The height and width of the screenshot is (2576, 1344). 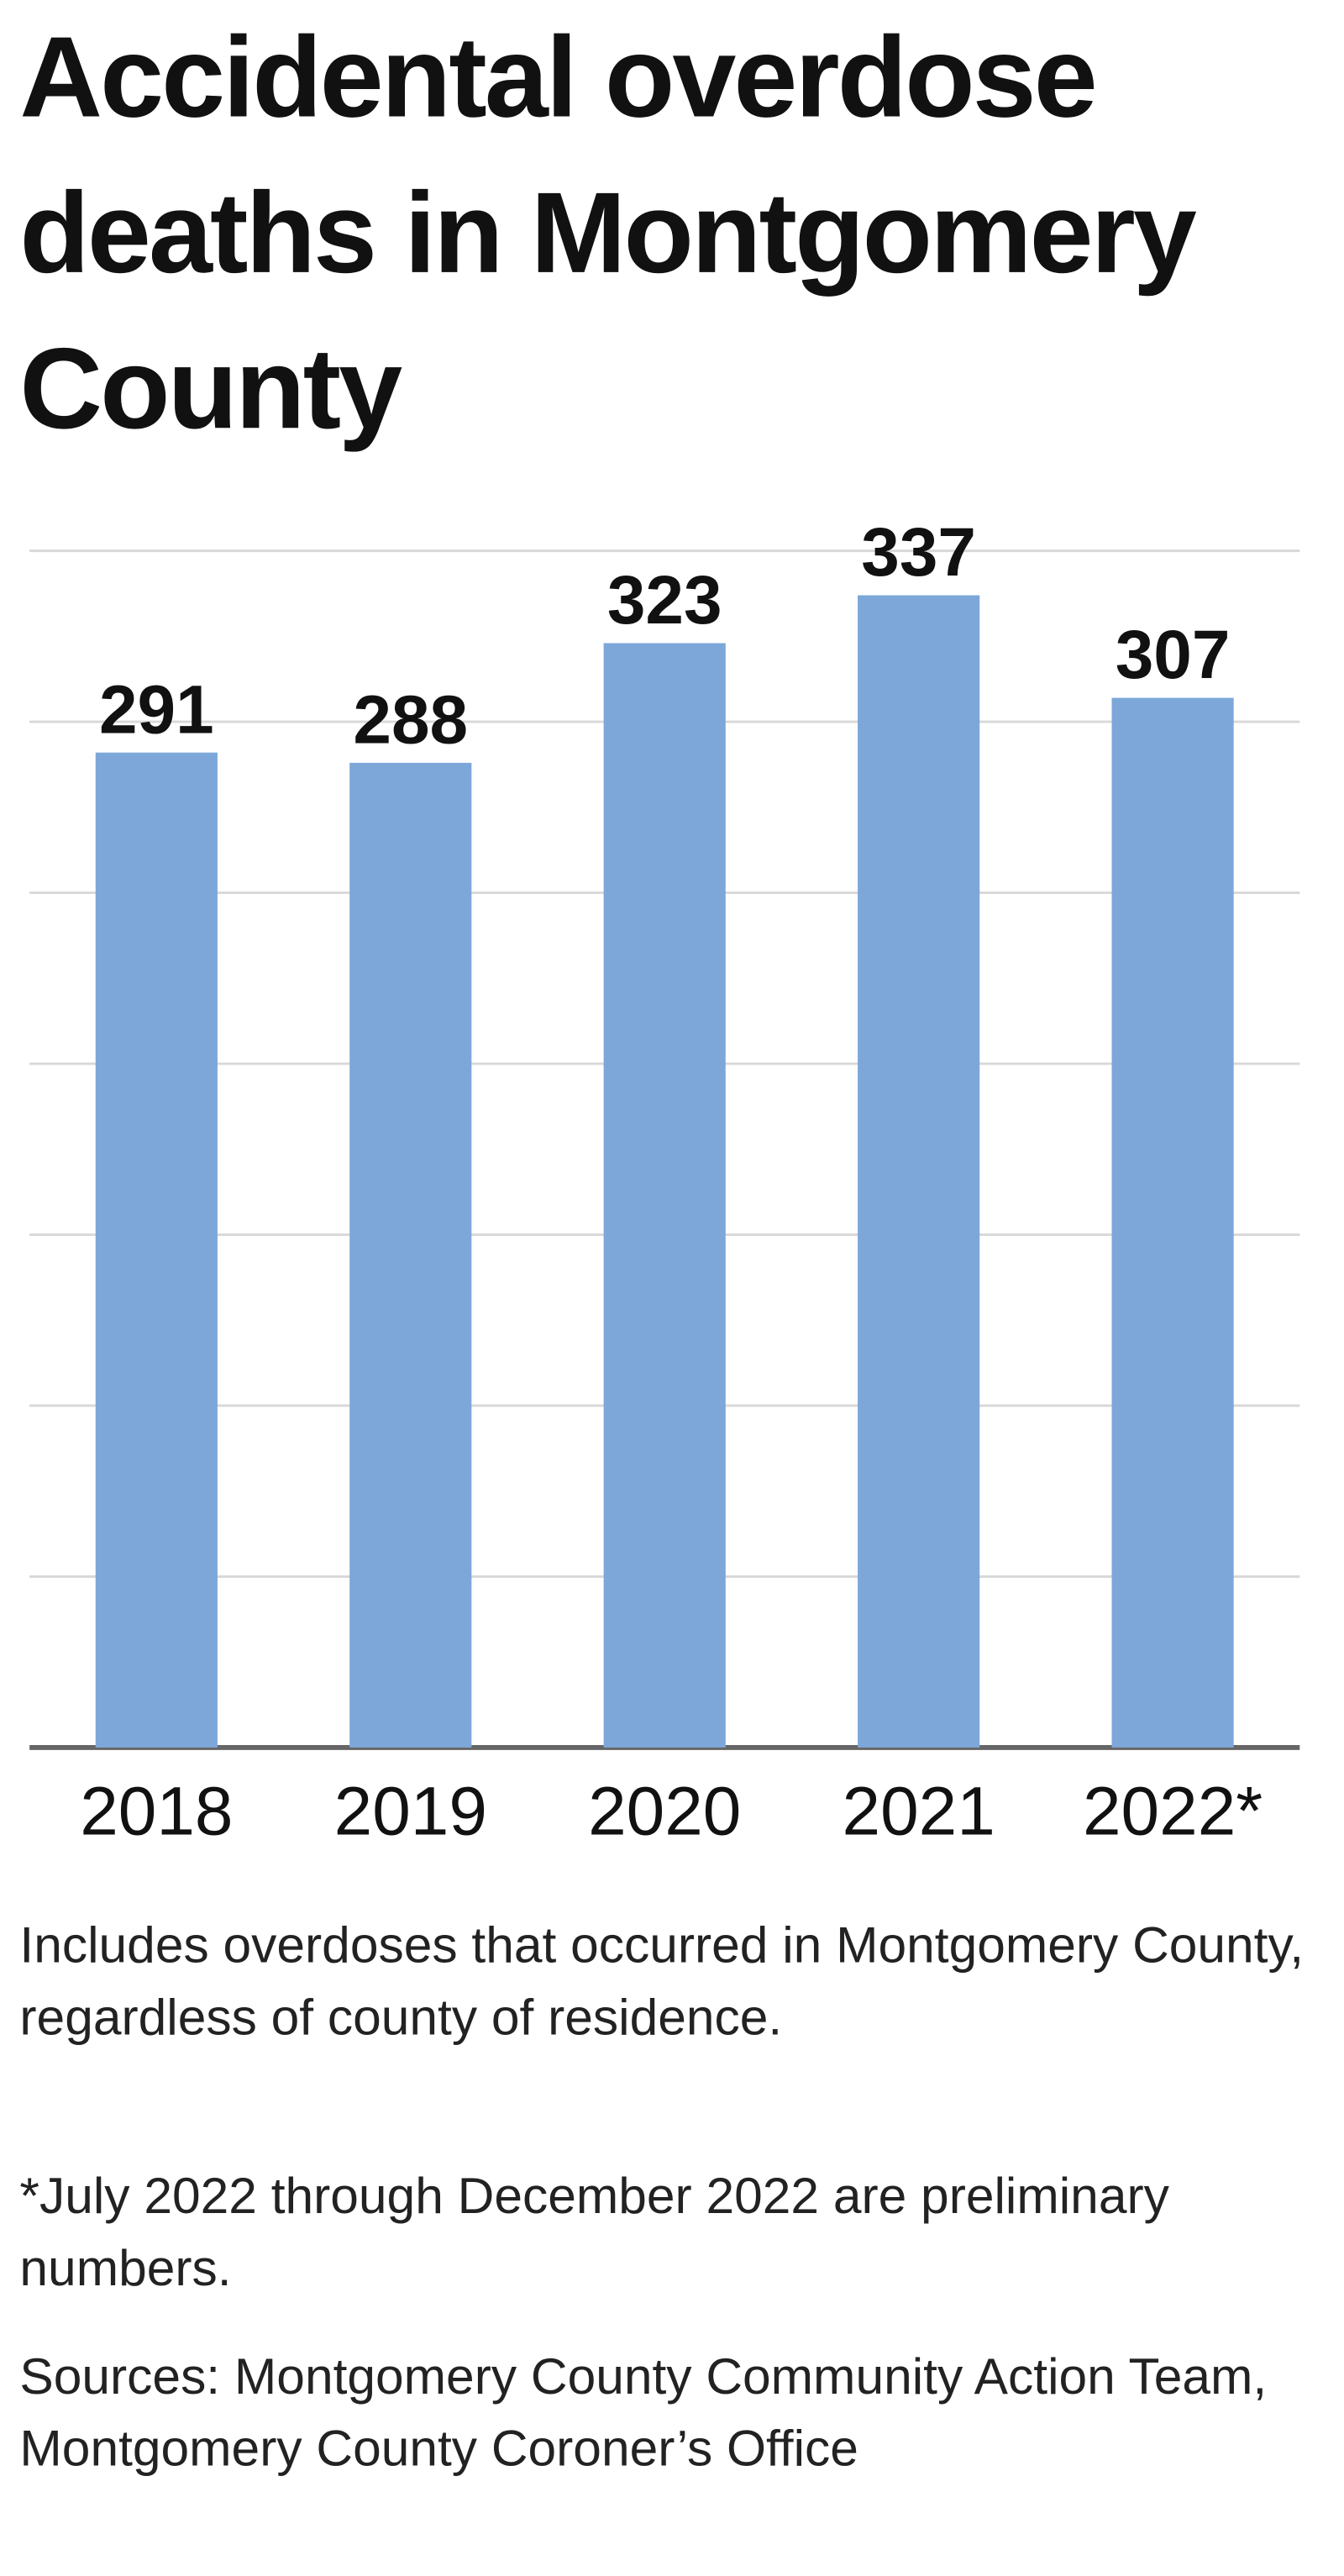 I want to click on x-tick-label: 2020, so click(x=664, y=1811).